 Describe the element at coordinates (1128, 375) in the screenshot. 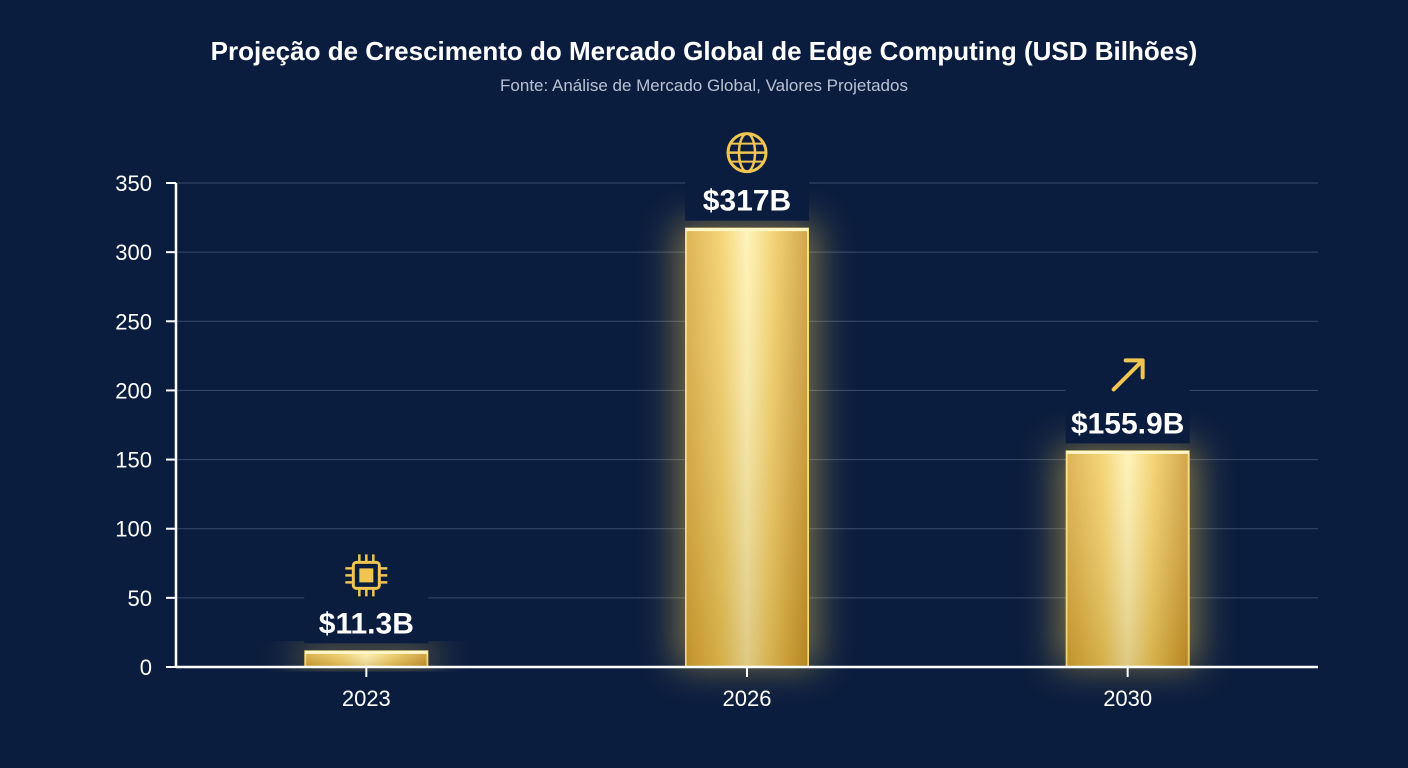

I see `arrow-up-right-icon` at that location.